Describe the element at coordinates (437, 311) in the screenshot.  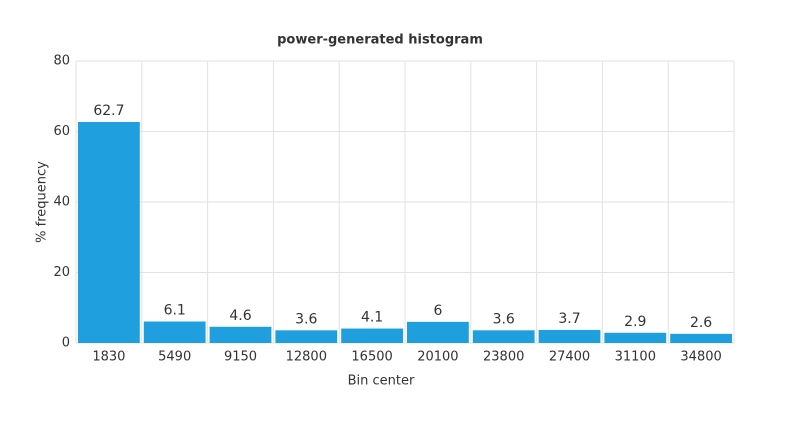
I see `data-label: 6` at that location.